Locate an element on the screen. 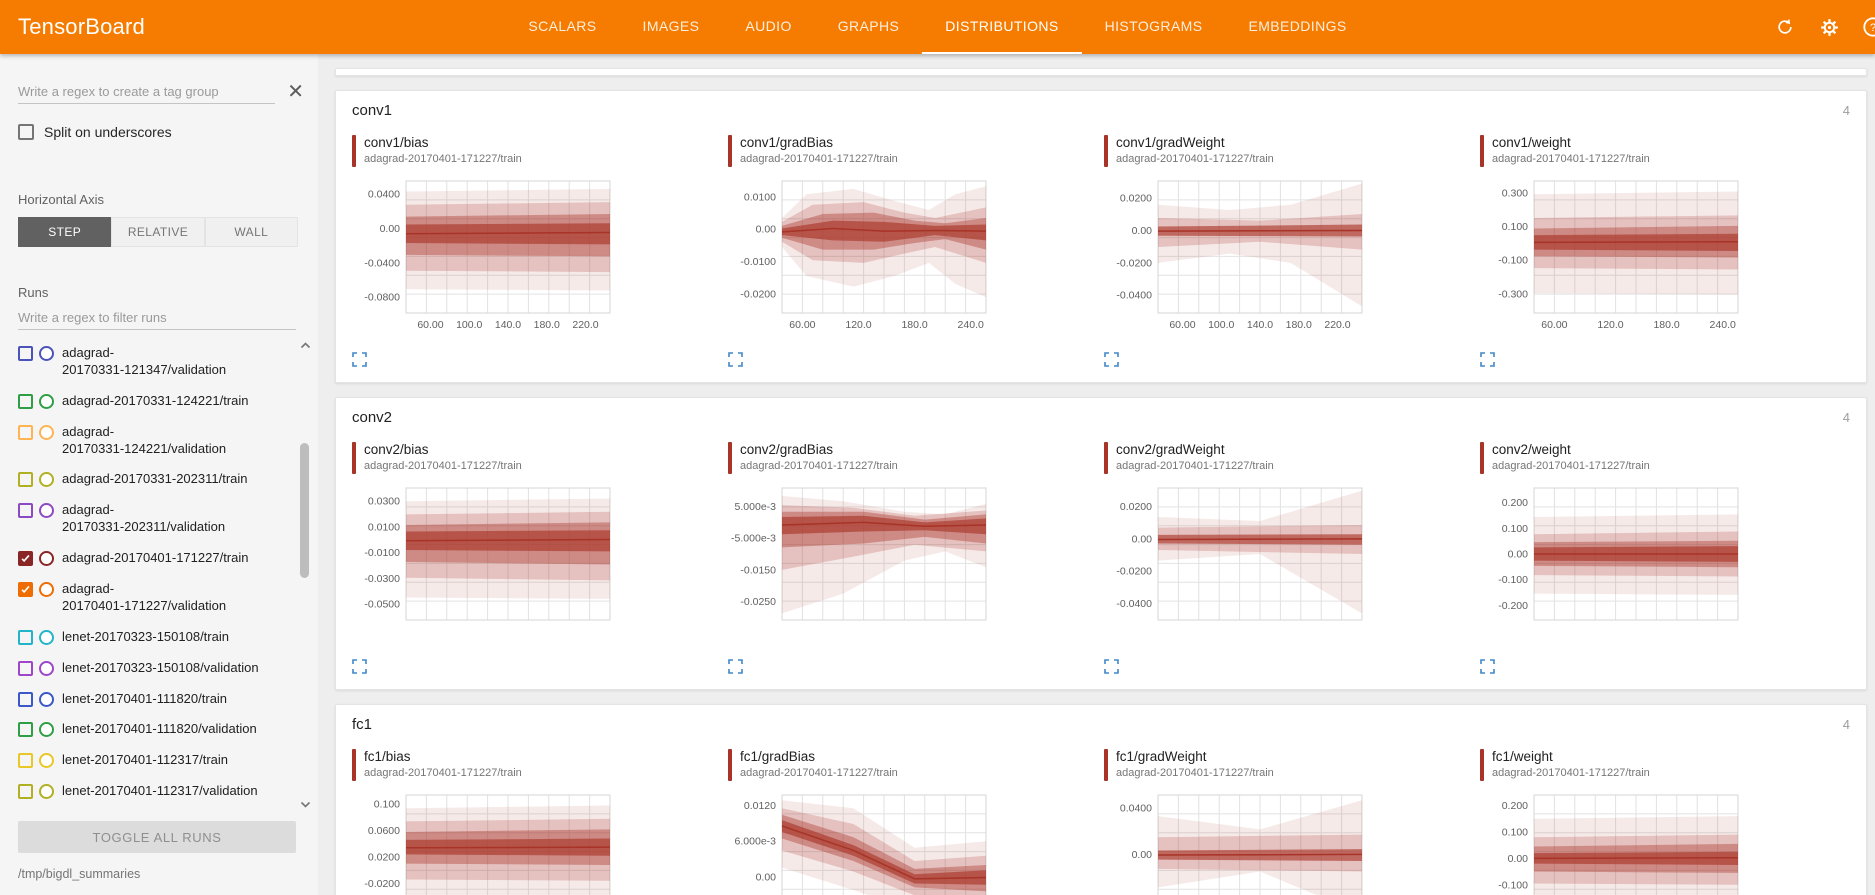 The width and height of the screenshot is (1875, 895). tab-images: IMAGES is located at coordinates (671, 26).